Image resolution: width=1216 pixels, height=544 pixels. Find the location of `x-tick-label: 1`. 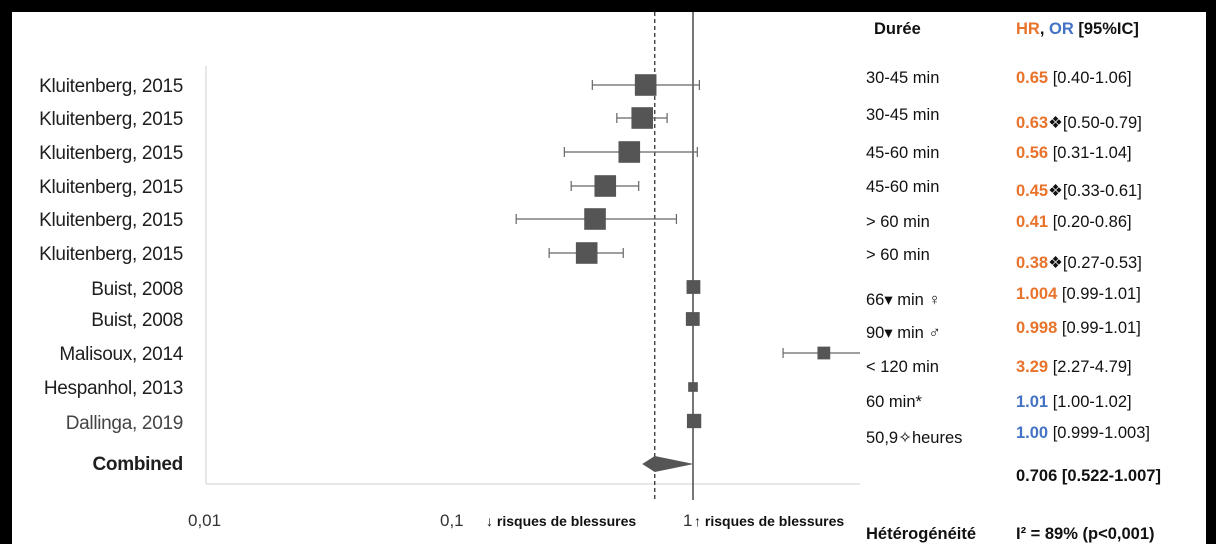

x-tick-label: 1 is located at coordinates (688, 520).